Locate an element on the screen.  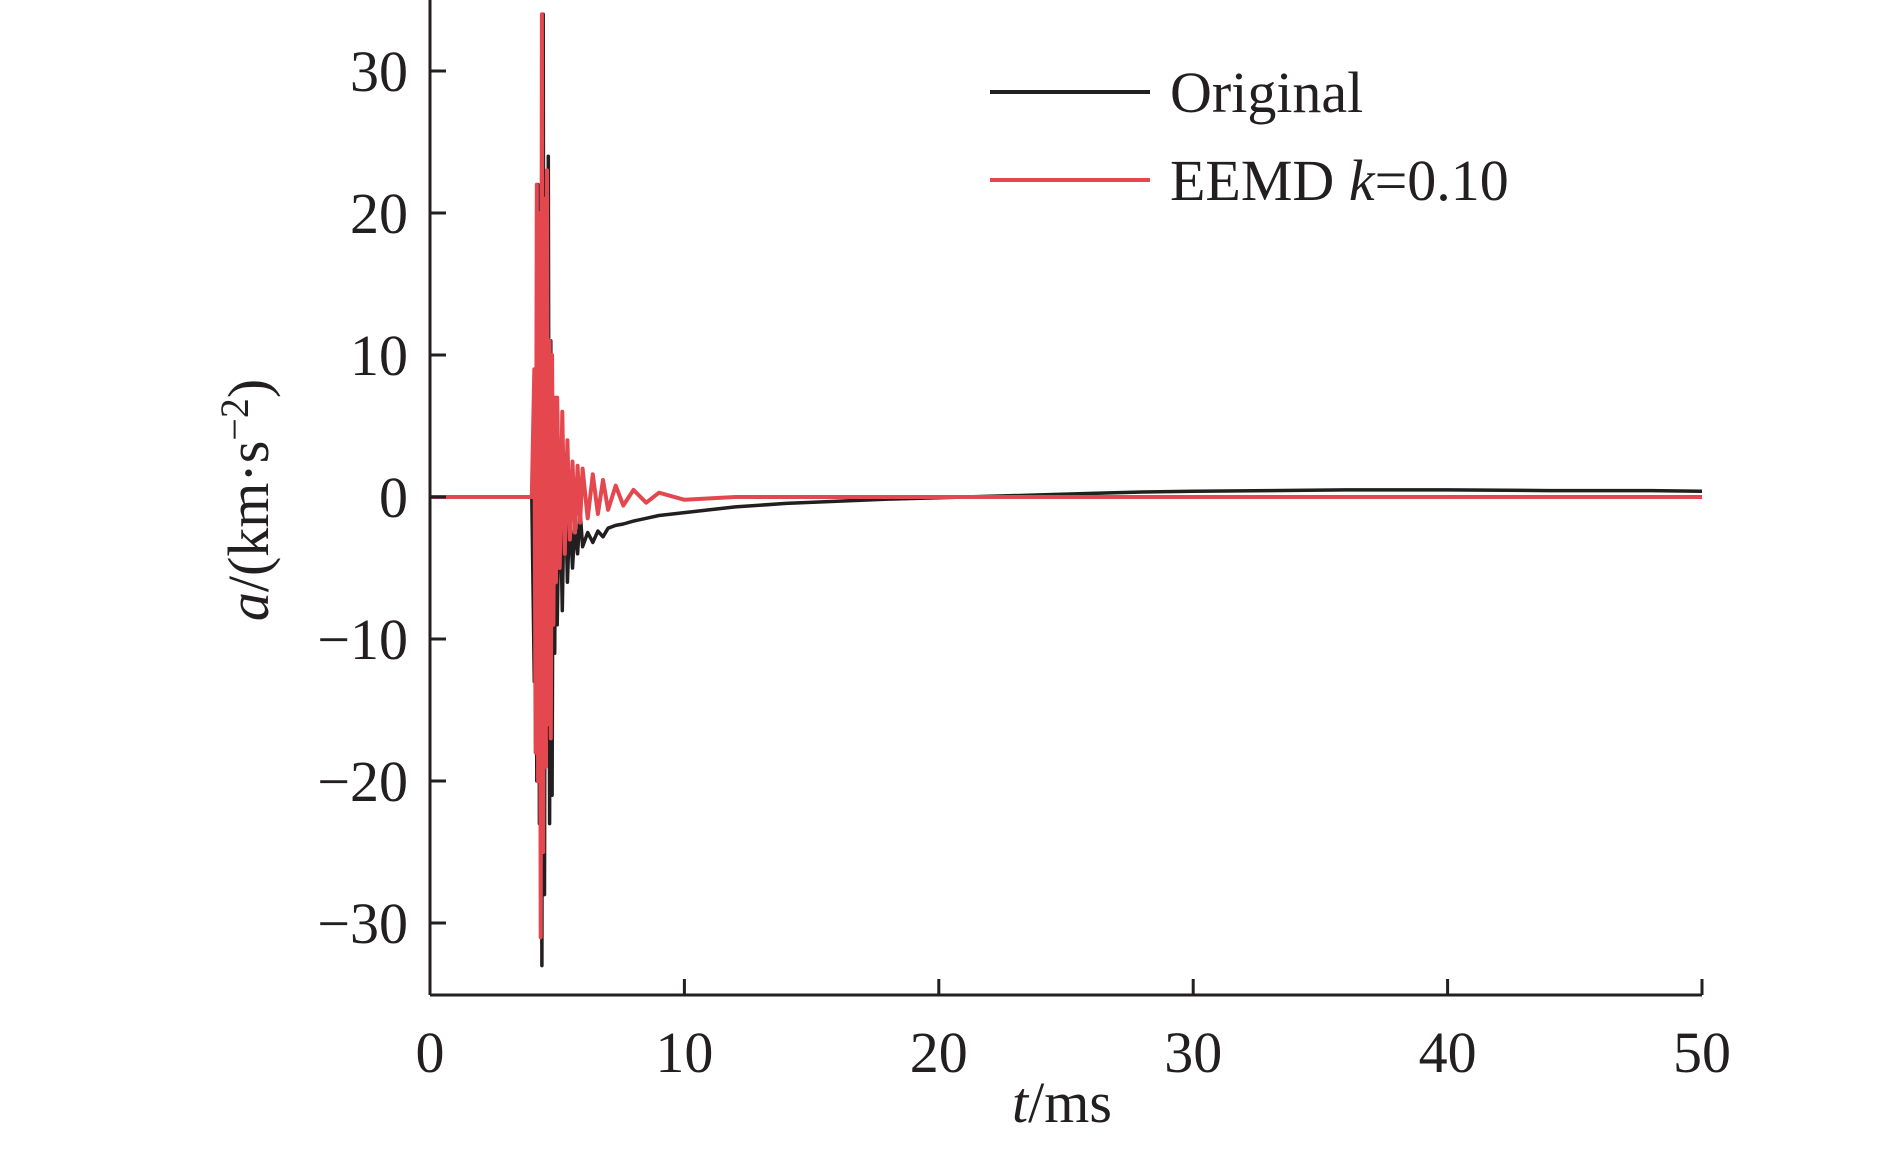
legend-label-part: EEMD is located at coordinates (1259, 180).